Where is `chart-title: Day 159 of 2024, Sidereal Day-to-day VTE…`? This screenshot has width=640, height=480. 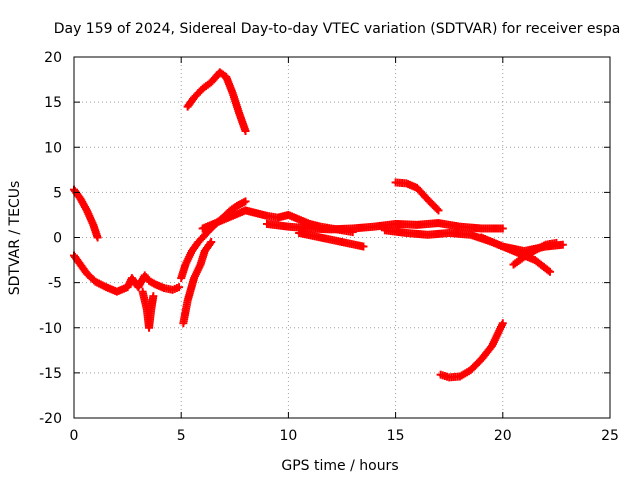
chart-title: Day 159 of 2024, Sidereal Day-to-day VTE… is located at coordinates (337, 29).